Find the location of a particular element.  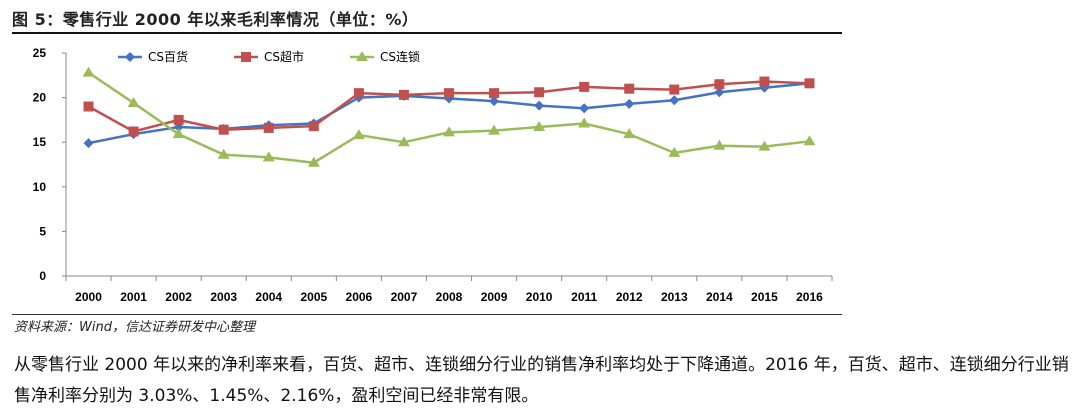

x-tick-label: 2007 is located at coordinates (404, 297).